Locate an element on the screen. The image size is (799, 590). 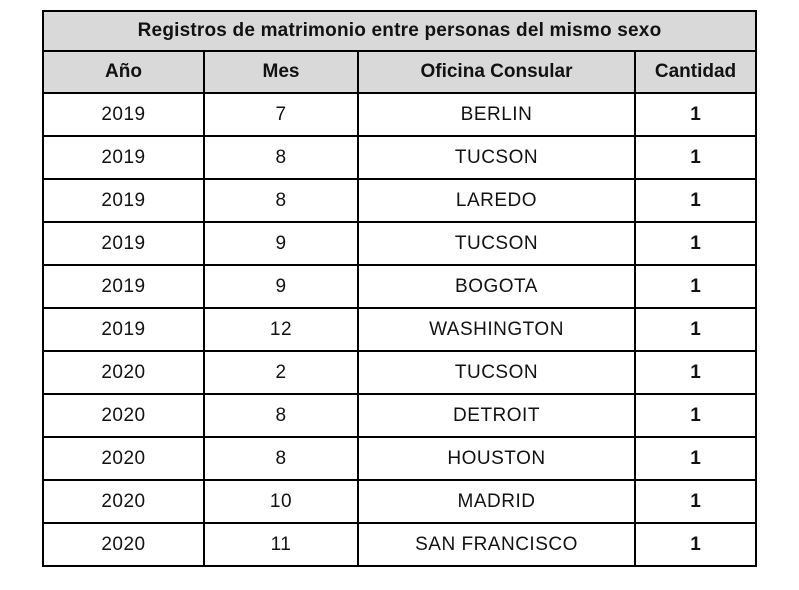
table-row: 2019 8 TUCSON 1 is located at coordinates (399, 157).